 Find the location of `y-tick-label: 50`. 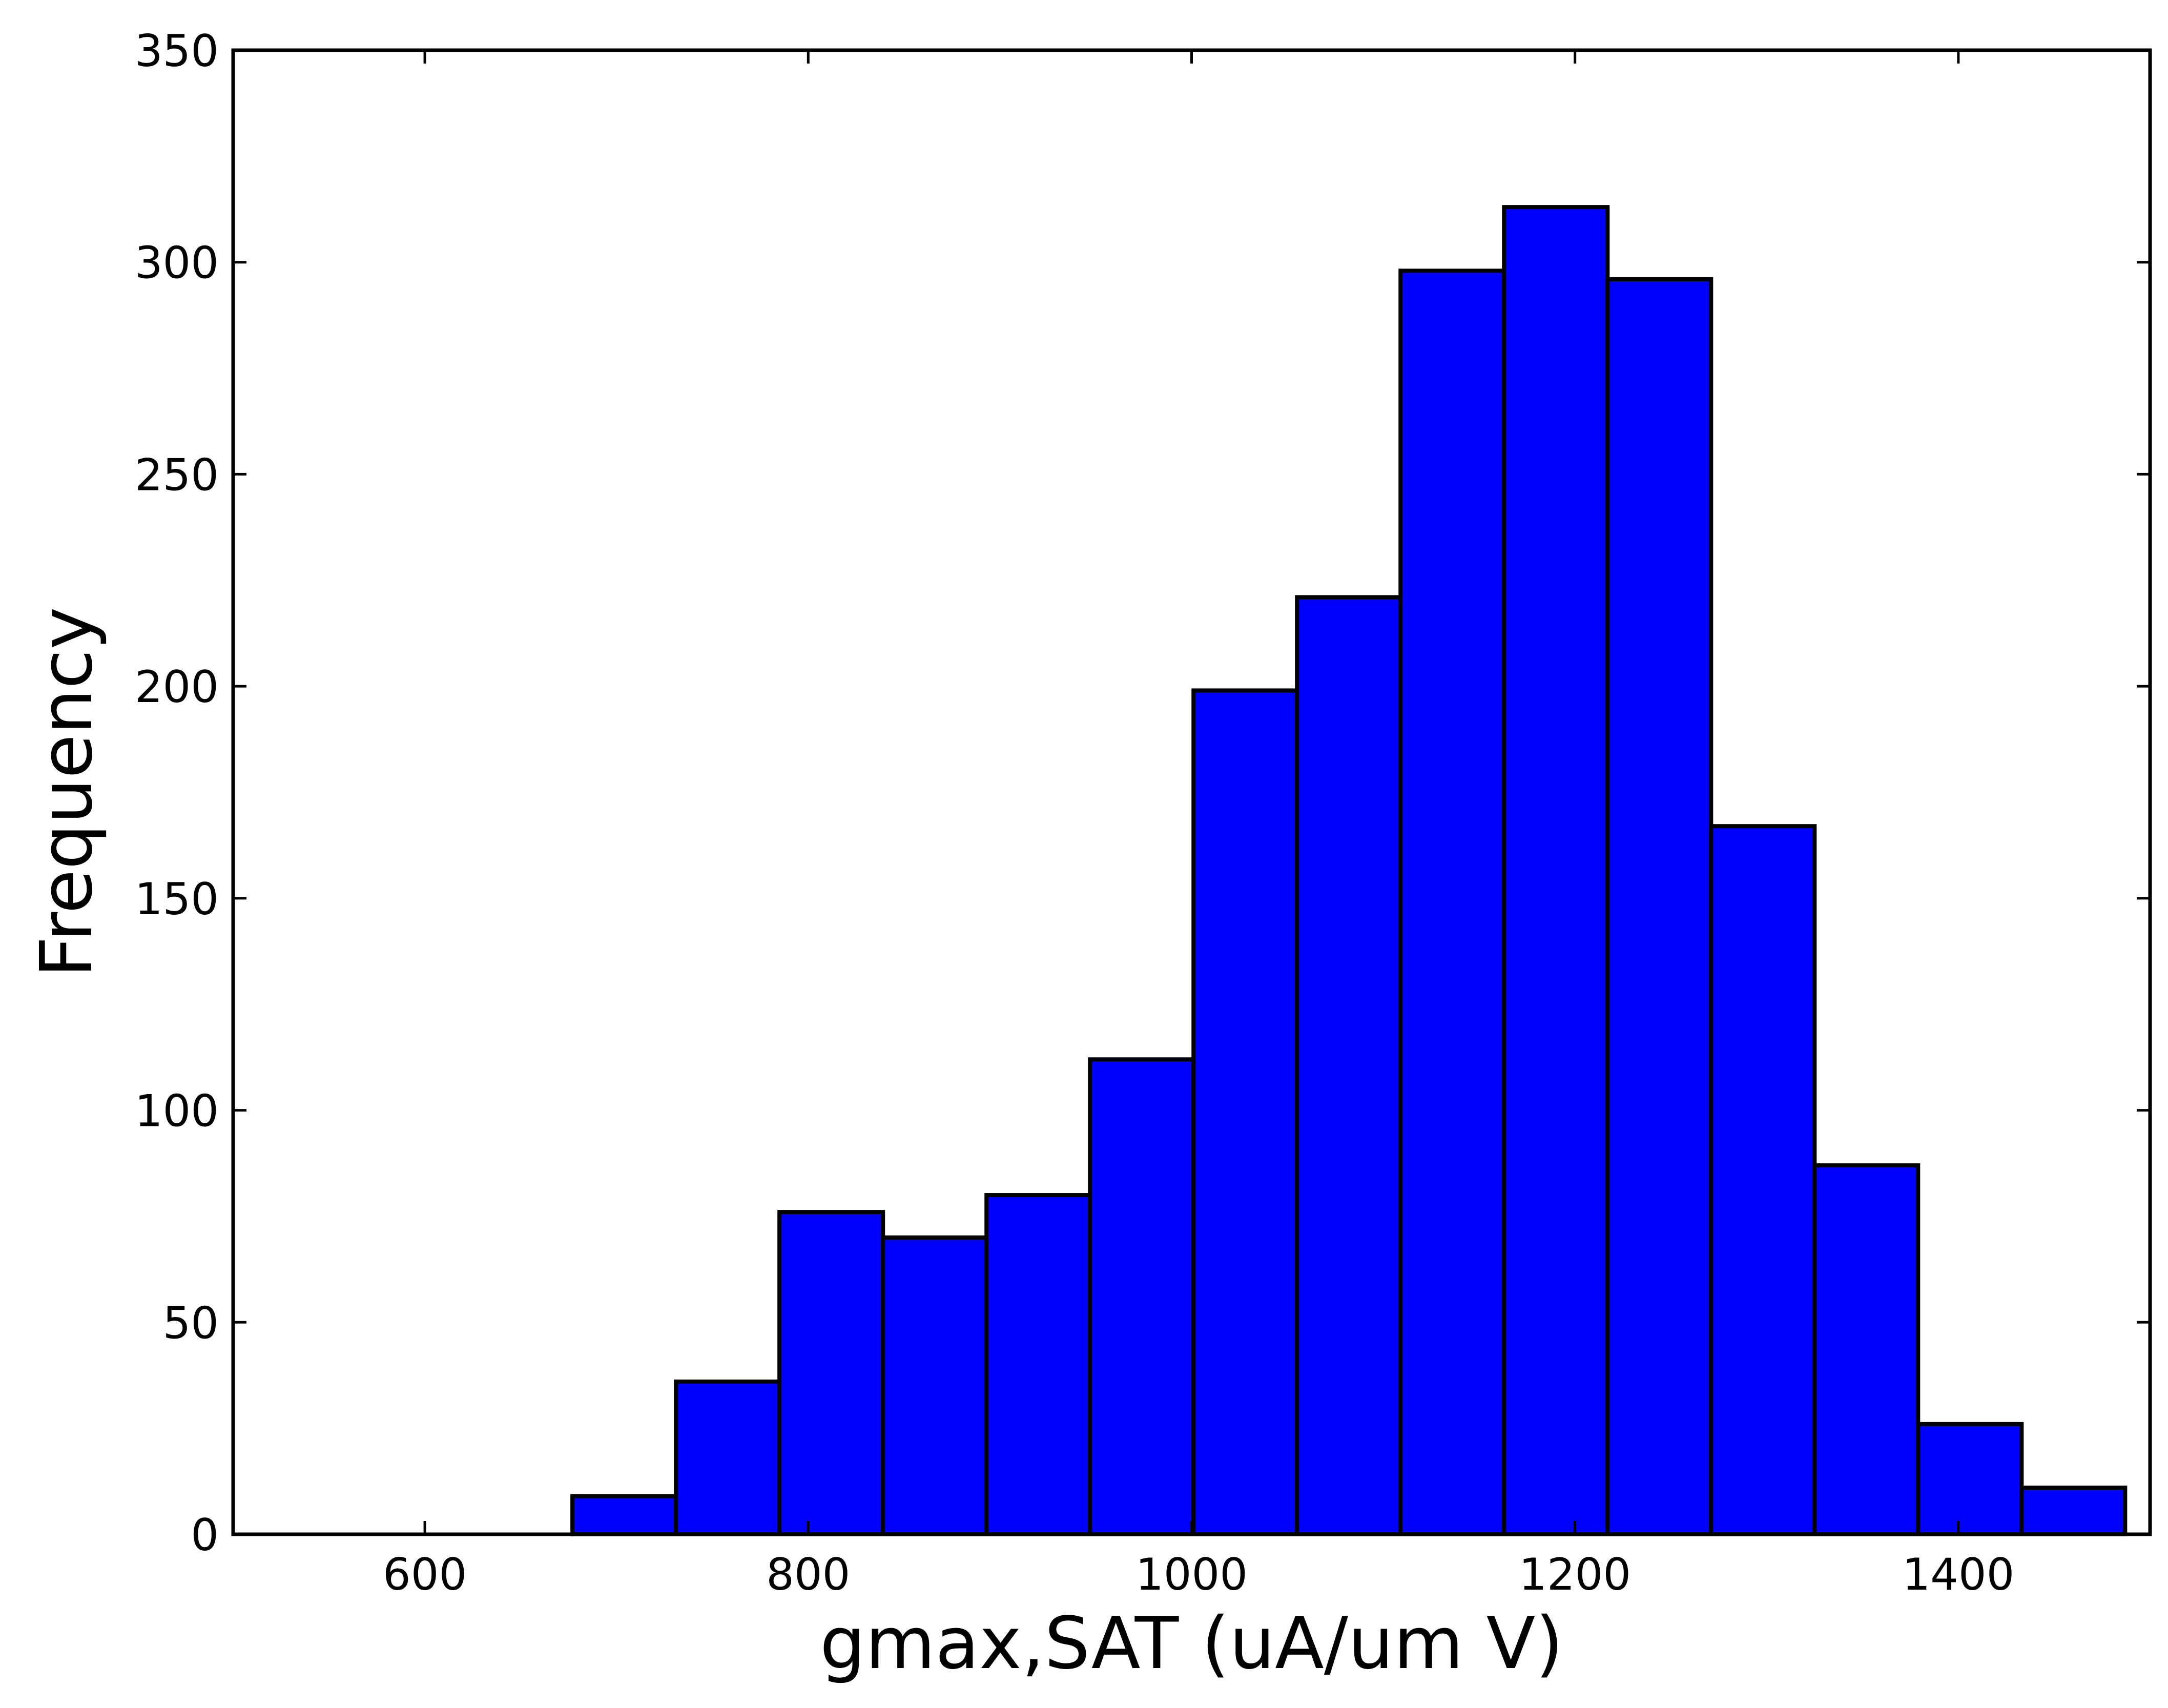

y-tick-label: 50 is located at coordinates (191, 1323).